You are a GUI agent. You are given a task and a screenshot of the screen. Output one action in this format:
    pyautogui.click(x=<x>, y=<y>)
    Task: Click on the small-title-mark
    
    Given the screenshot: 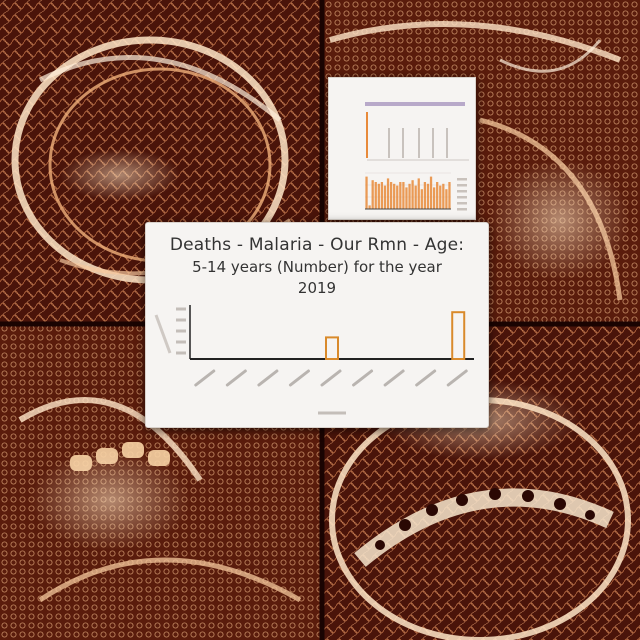 What is the action you would take?
    pyautogui.click(x=415, y=104)
    